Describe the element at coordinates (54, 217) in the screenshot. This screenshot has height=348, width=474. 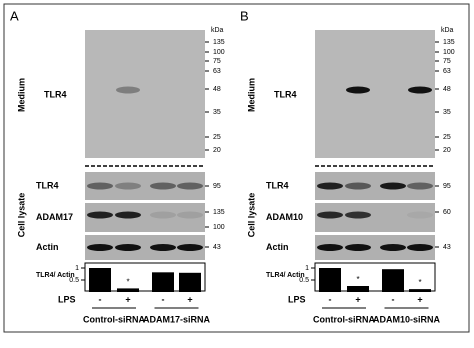
I see `lysate-row-label: ADAM17` at that location.